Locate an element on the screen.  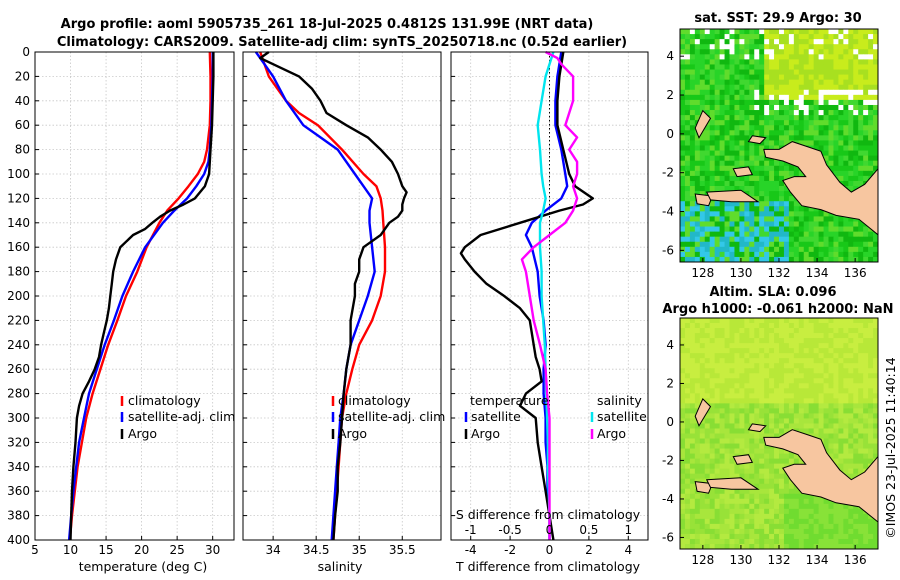
land-polygon is located at coordinates (703, 412).